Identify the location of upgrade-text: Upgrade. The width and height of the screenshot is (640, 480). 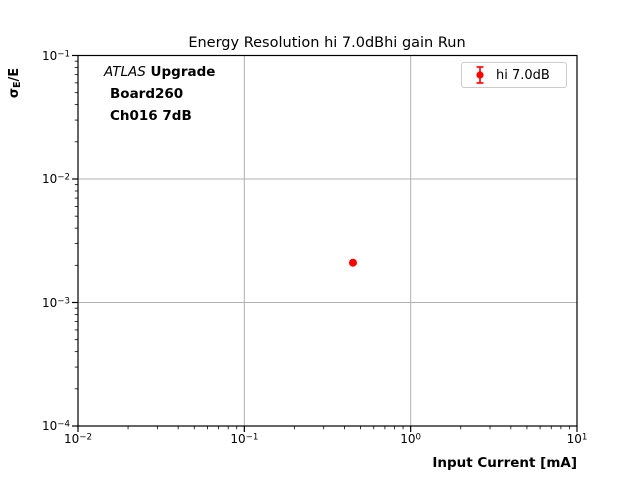
(180, 72).